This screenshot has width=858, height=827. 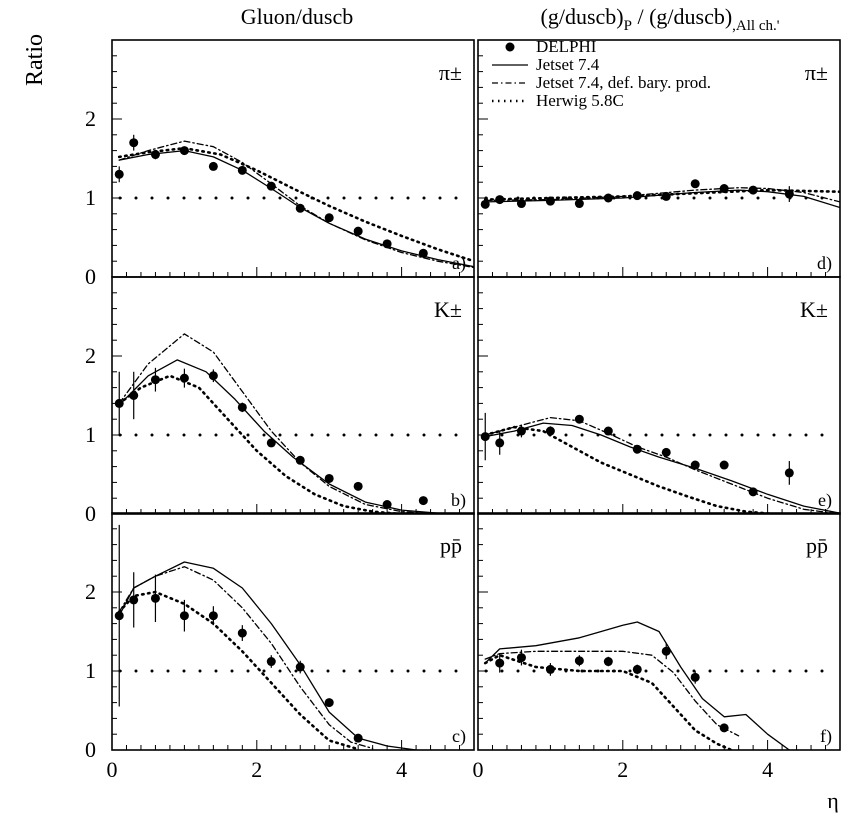 I want to click on legend-label: DELPHI, so click(x=566, y=46).